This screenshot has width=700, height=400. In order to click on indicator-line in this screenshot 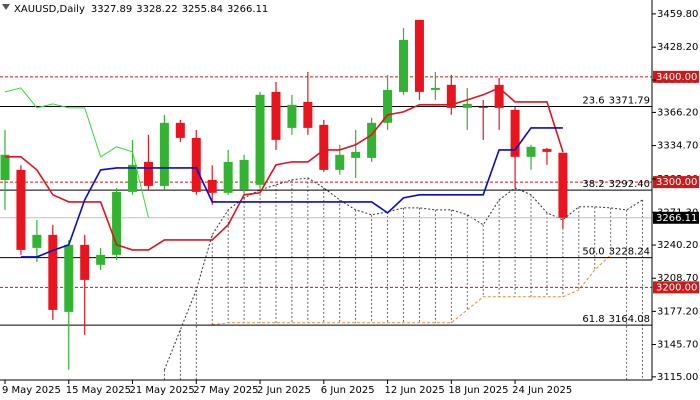, I will do `click(76, 152)`.